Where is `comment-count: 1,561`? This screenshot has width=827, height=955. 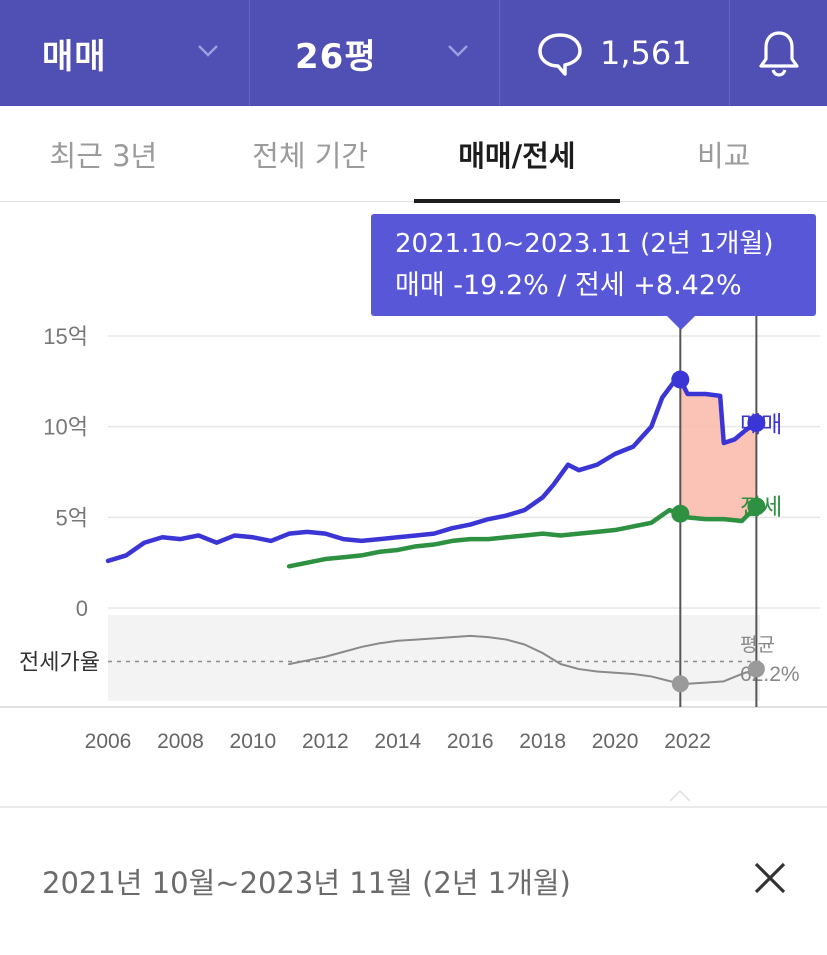
comment-count: 1,561 is located at coordinates (646, 53).